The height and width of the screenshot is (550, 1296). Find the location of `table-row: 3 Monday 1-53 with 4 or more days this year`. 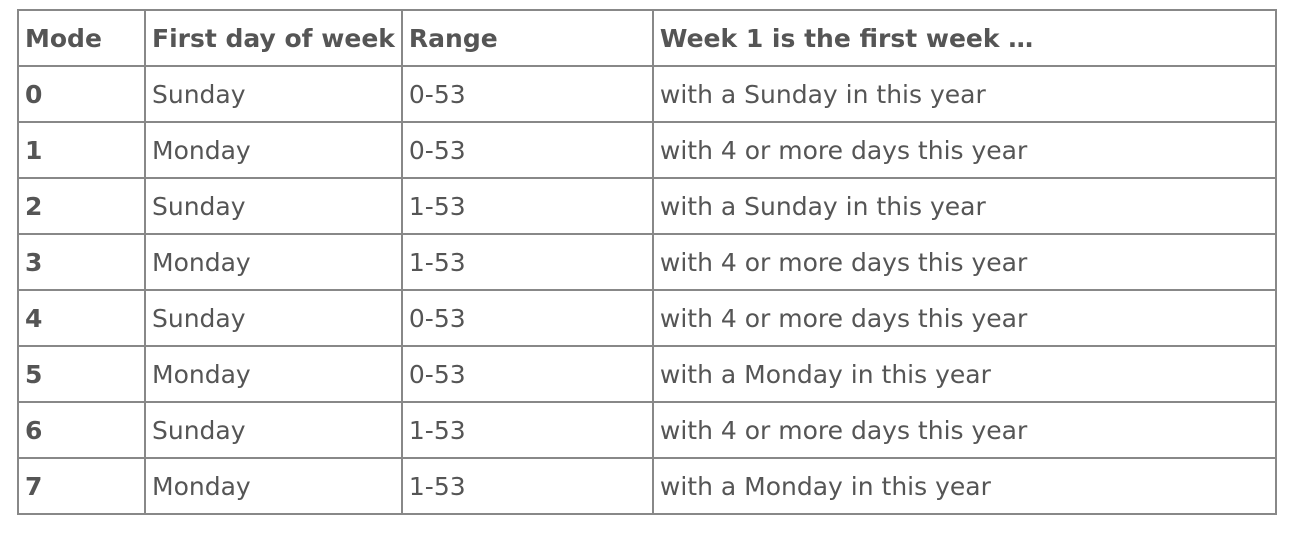

table-row: 3 Monday 1-53 with 4 or more days this year is located at coordinates (647, 262).